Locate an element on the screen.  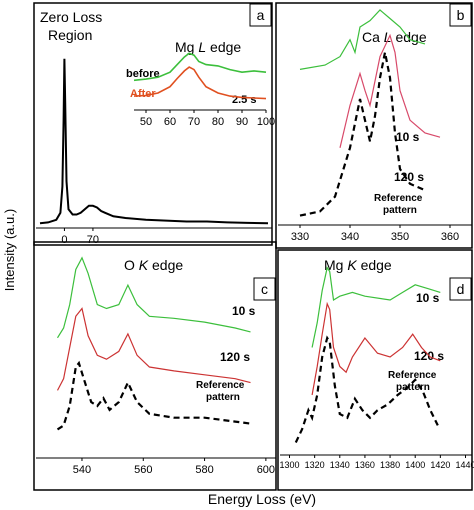
panel-c-ref-label-2: pattern is located at coordinates (223, 397).